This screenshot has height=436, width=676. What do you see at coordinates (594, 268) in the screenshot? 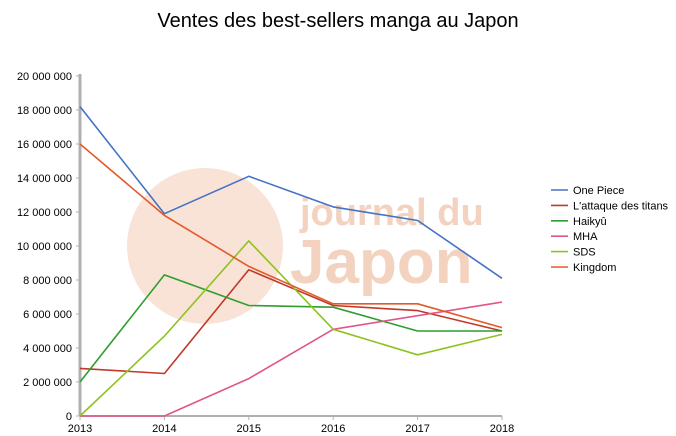
I see `legend-label-kingdom: Kingdom` at bounding box center [594, 268].